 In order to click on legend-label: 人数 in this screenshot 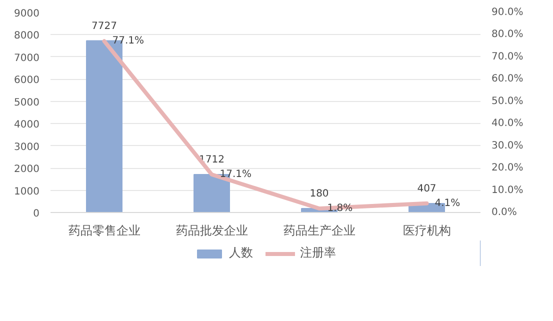, I will do `click(241, 253)`.